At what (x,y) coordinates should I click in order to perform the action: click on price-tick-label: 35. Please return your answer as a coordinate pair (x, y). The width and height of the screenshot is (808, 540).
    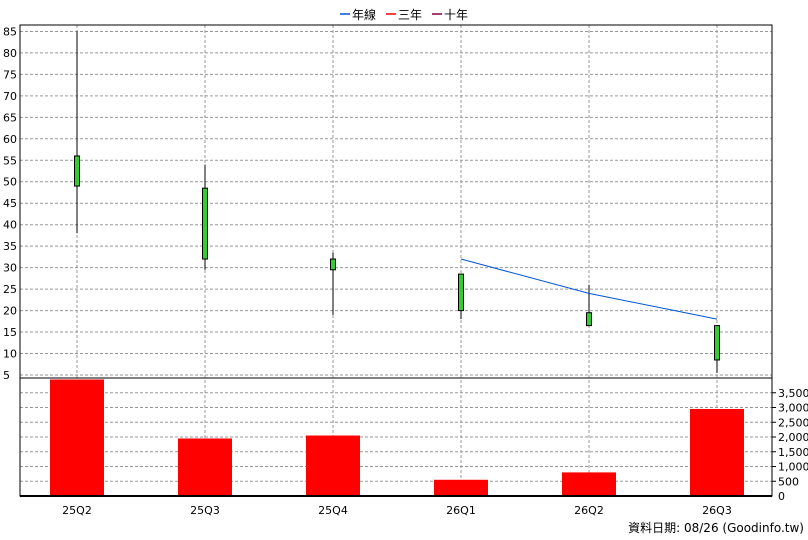
    Looking at the image, I should click on (10, 246).